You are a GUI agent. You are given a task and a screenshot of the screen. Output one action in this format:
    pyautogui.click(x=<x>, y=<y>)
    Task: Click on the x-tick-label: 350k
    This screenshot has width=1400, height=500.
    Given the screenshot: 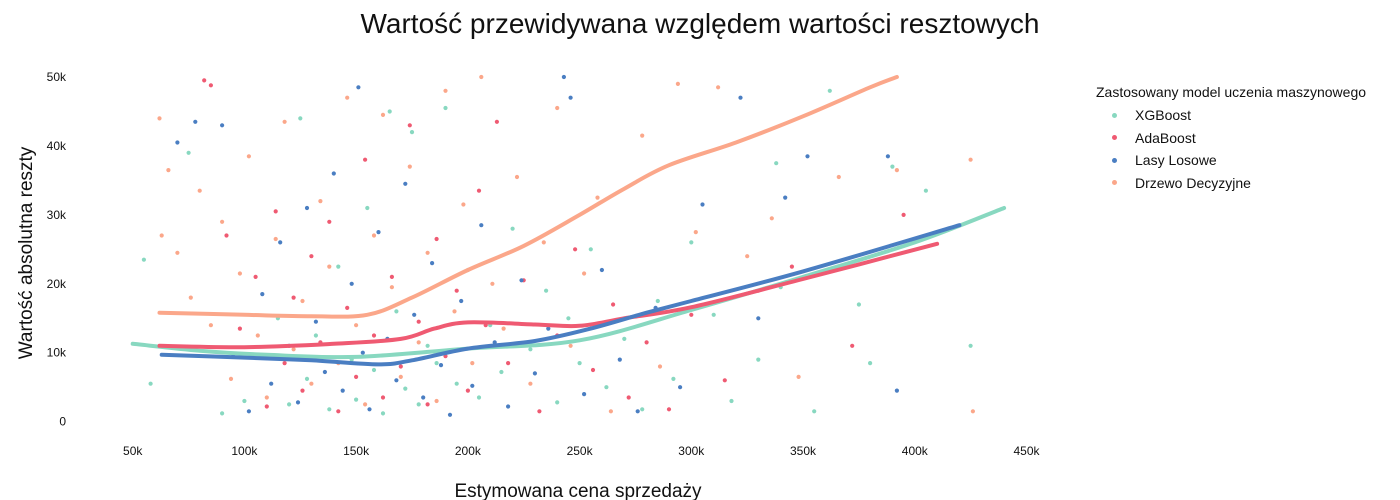 What is the action you would take?
    pyautogui.click(x=803, y=451)
    